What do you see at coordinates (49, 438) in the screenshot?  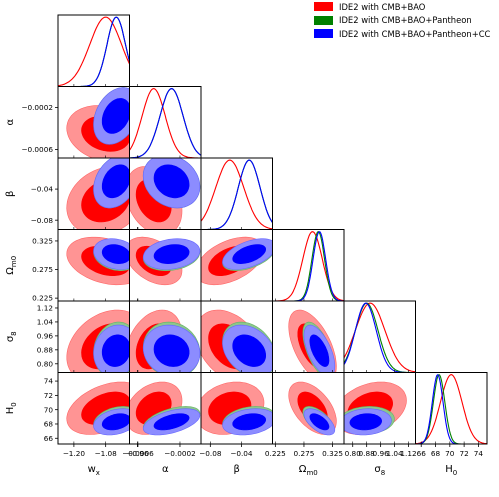 I see `y-tick-label: 66` at bounding box center [49, 438].